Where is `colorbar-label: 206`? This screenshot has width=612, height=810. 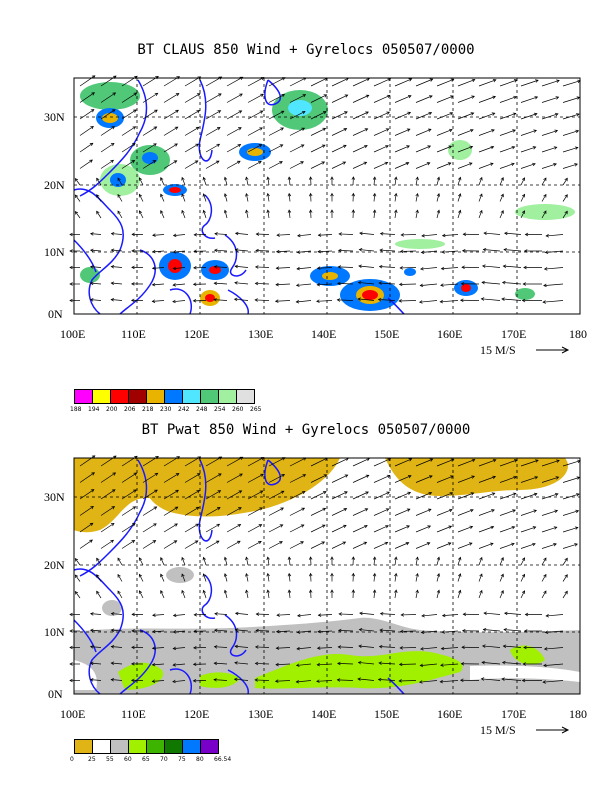 colorbar-label: 206 is located at coordinates (129, 409).